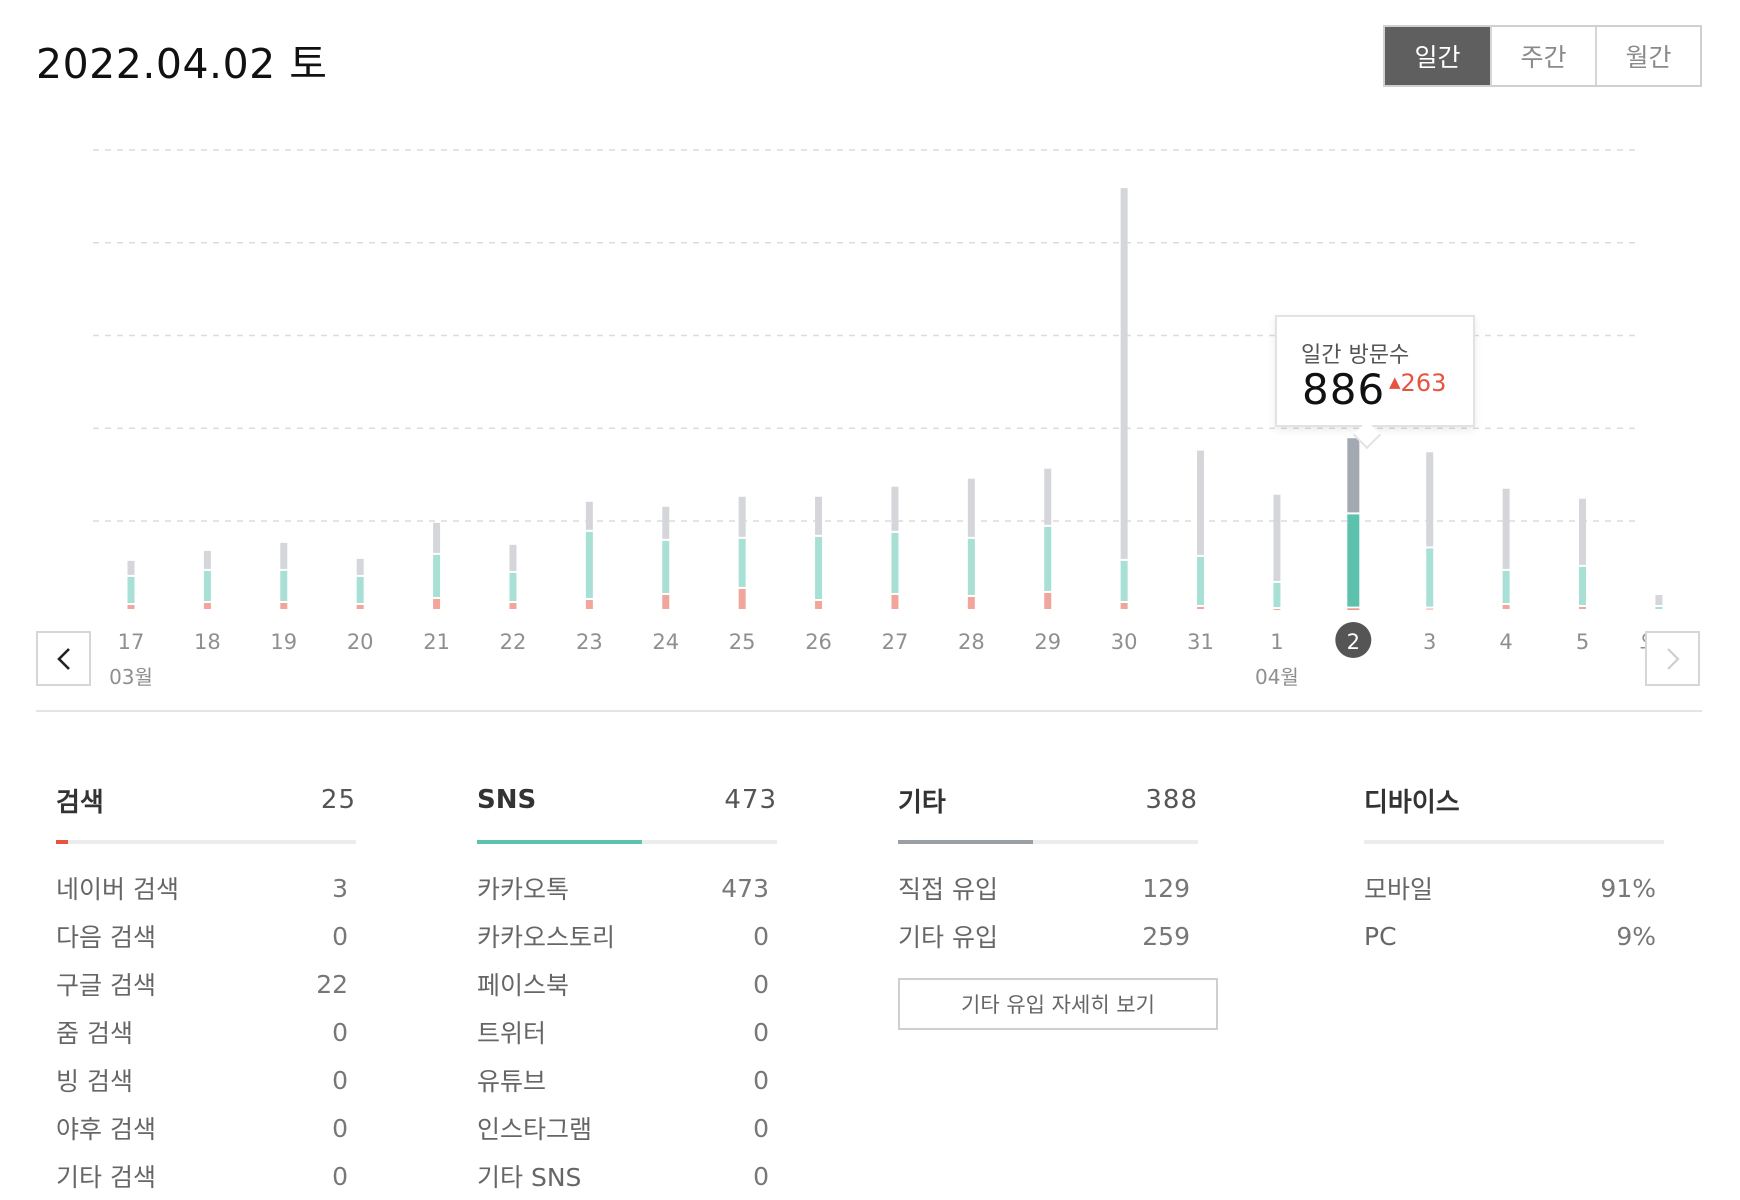  I want to click on list-item: 인스타그램 0, so click(627, 1128).